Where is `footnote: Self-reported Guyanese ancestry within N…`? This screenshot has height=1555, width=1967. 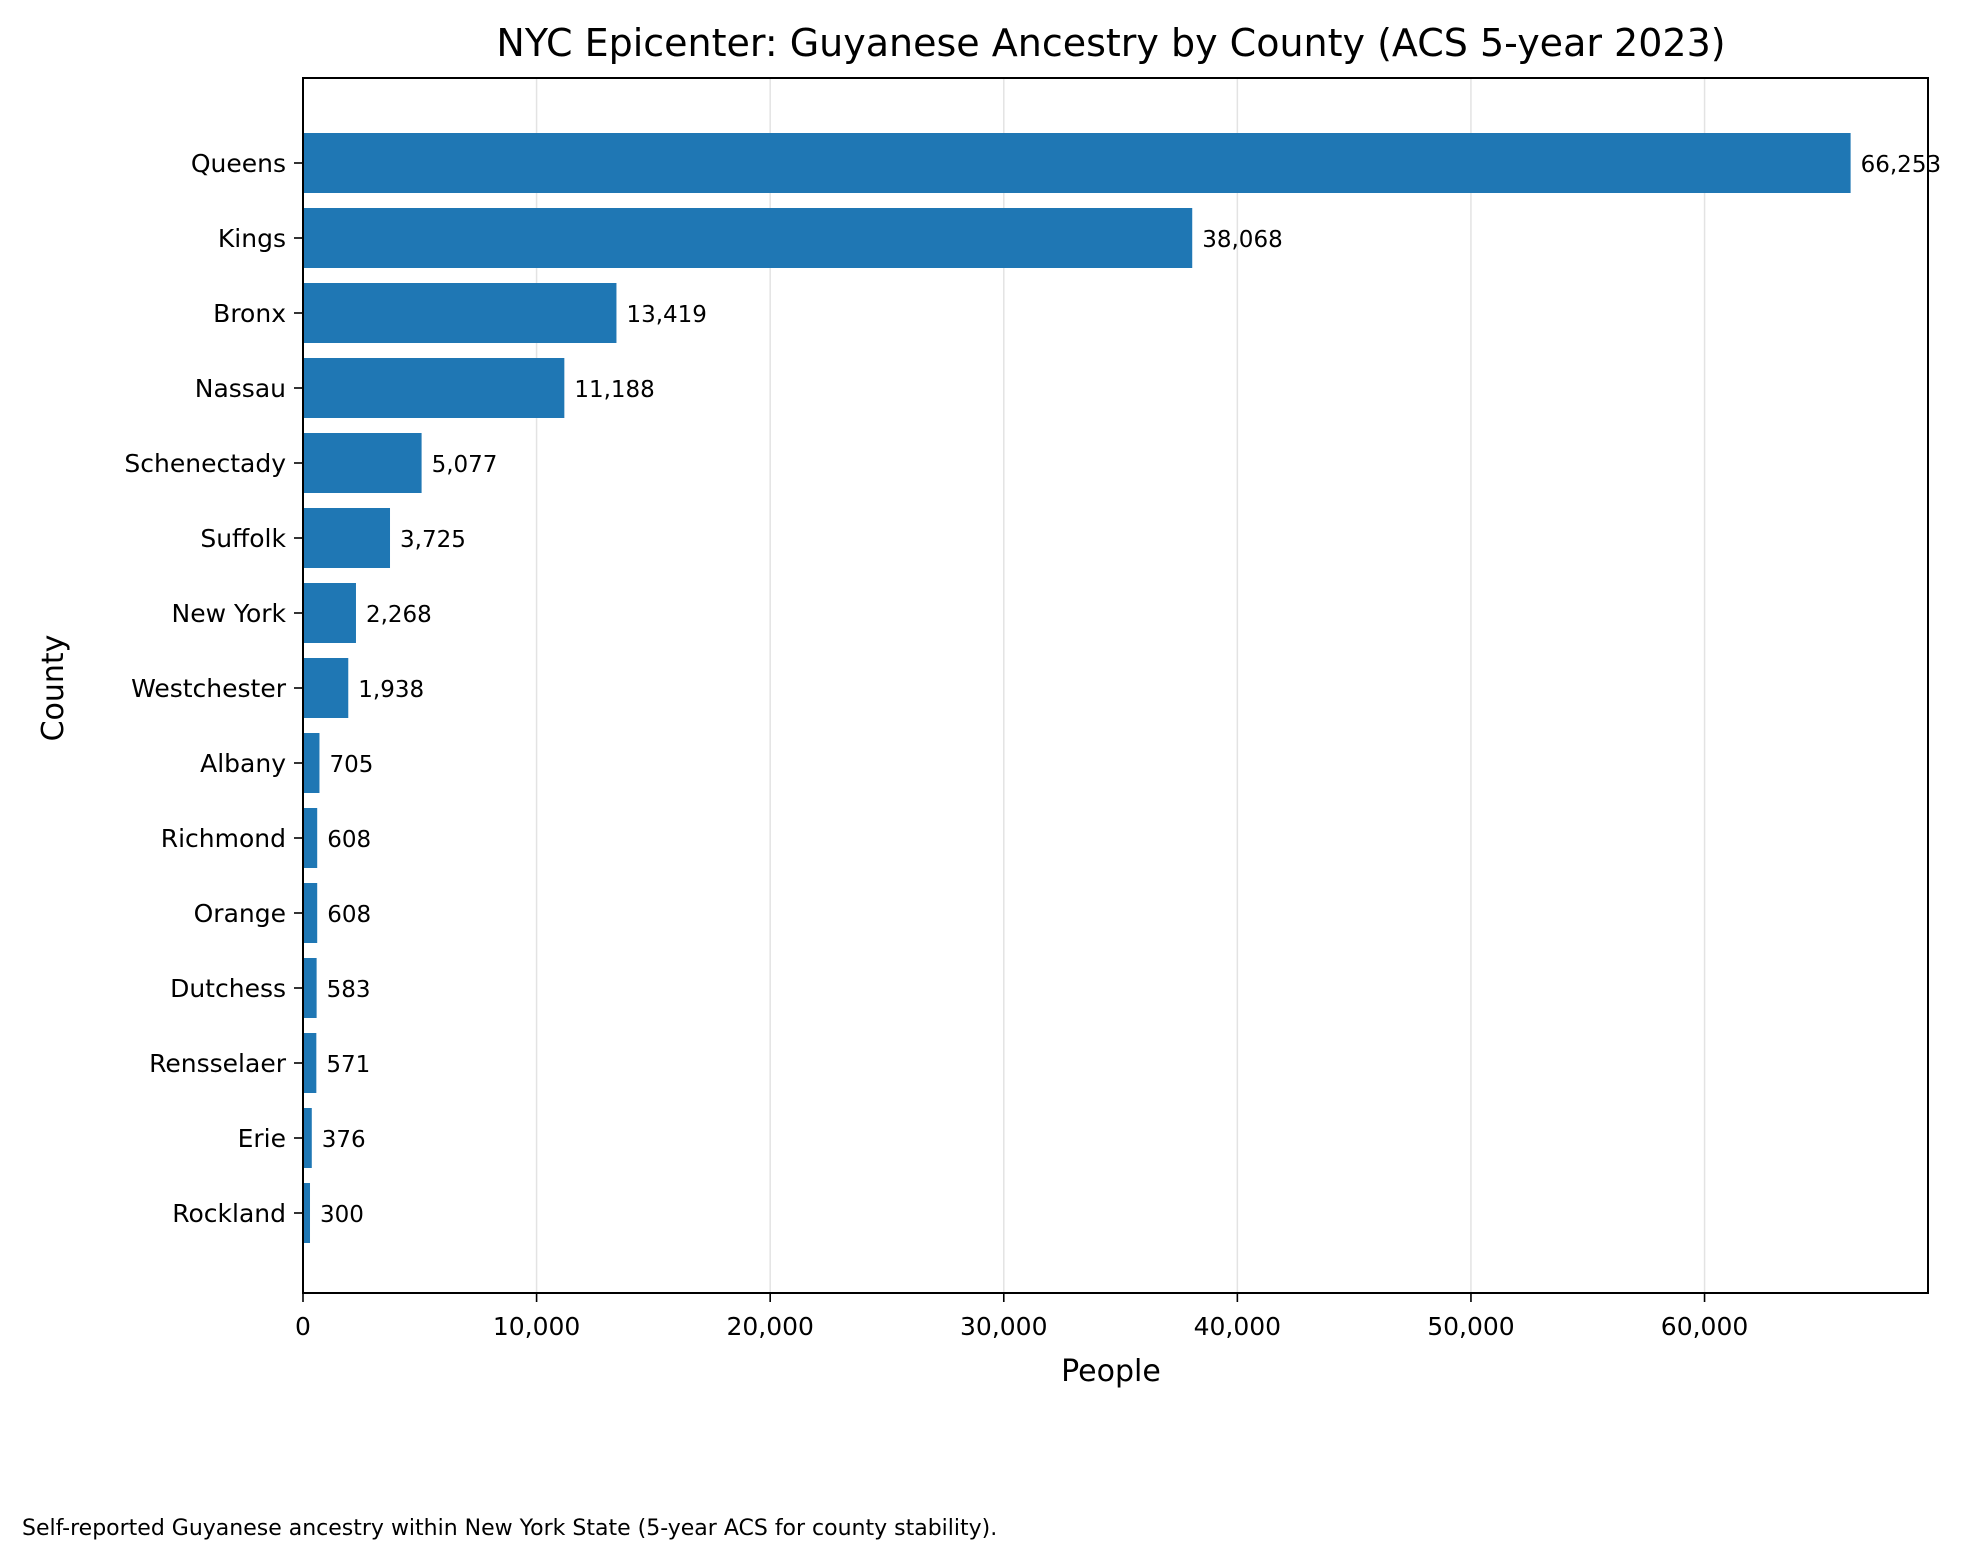
footnote: Self-reported Guyanese ancestry within N… is located at coordinates (509, 1528).